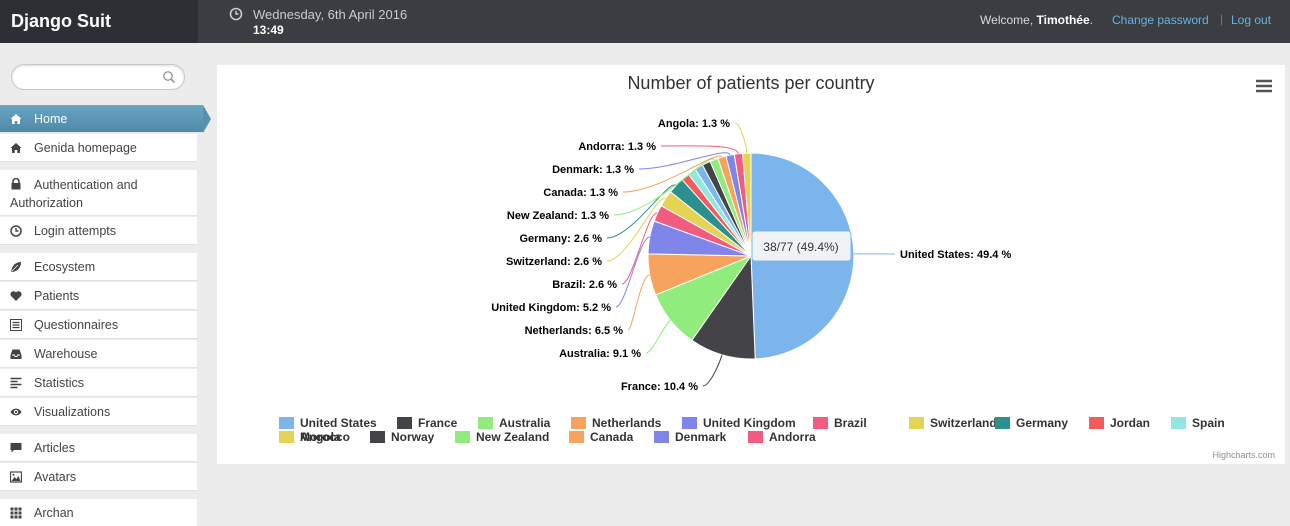  I want to click on sidebar-item-ecosystem: Ecosystem, so click(98, 267).